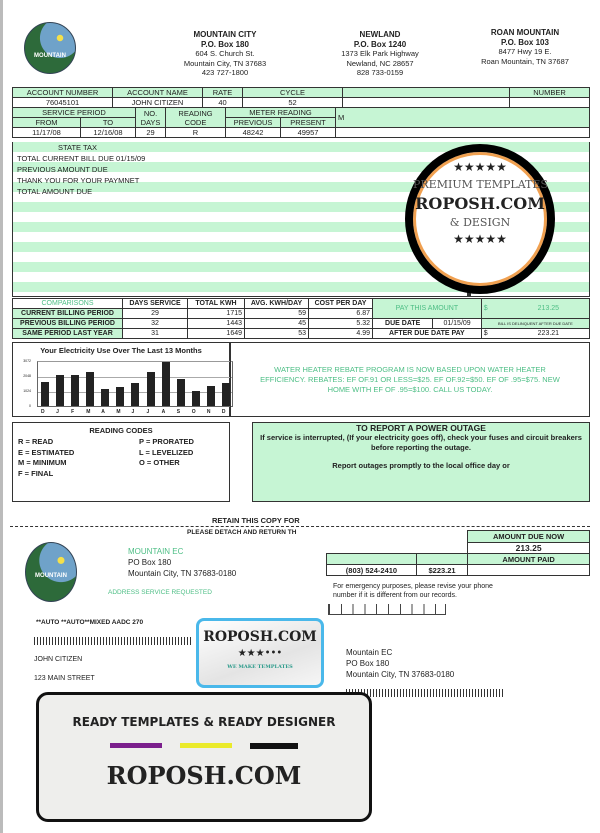 This screenshot has height=833, width=600. I want to click on month-label: F, so click(73, 412).